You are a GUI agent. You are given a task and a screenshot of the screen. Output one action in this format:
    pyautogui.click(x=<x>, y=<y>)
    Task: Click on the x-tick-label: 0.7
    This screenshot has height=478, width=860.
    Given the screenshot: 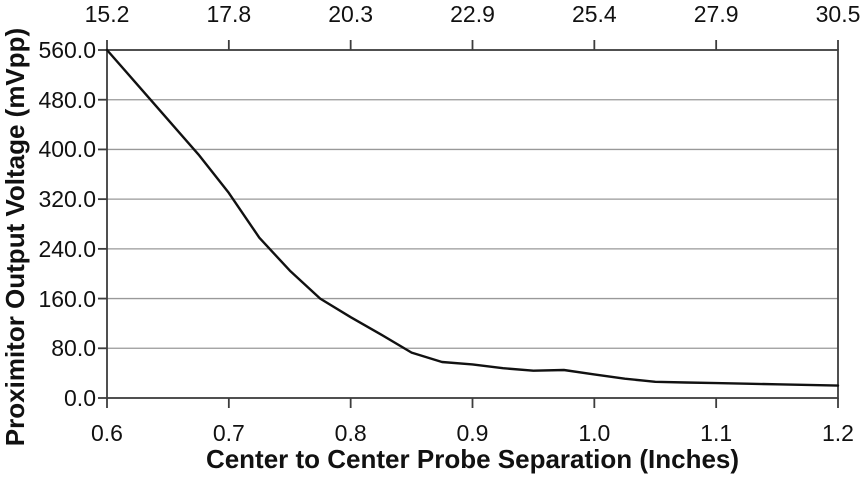 What is the action you would take?
    pyautogui.click(x=228, y=433)
    